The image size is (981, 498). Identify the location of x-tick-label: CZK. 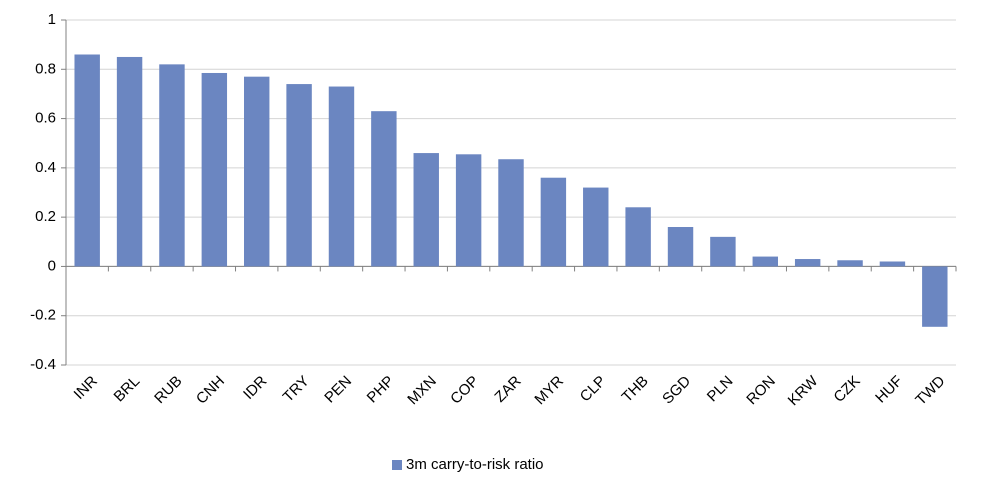
(846, 389).